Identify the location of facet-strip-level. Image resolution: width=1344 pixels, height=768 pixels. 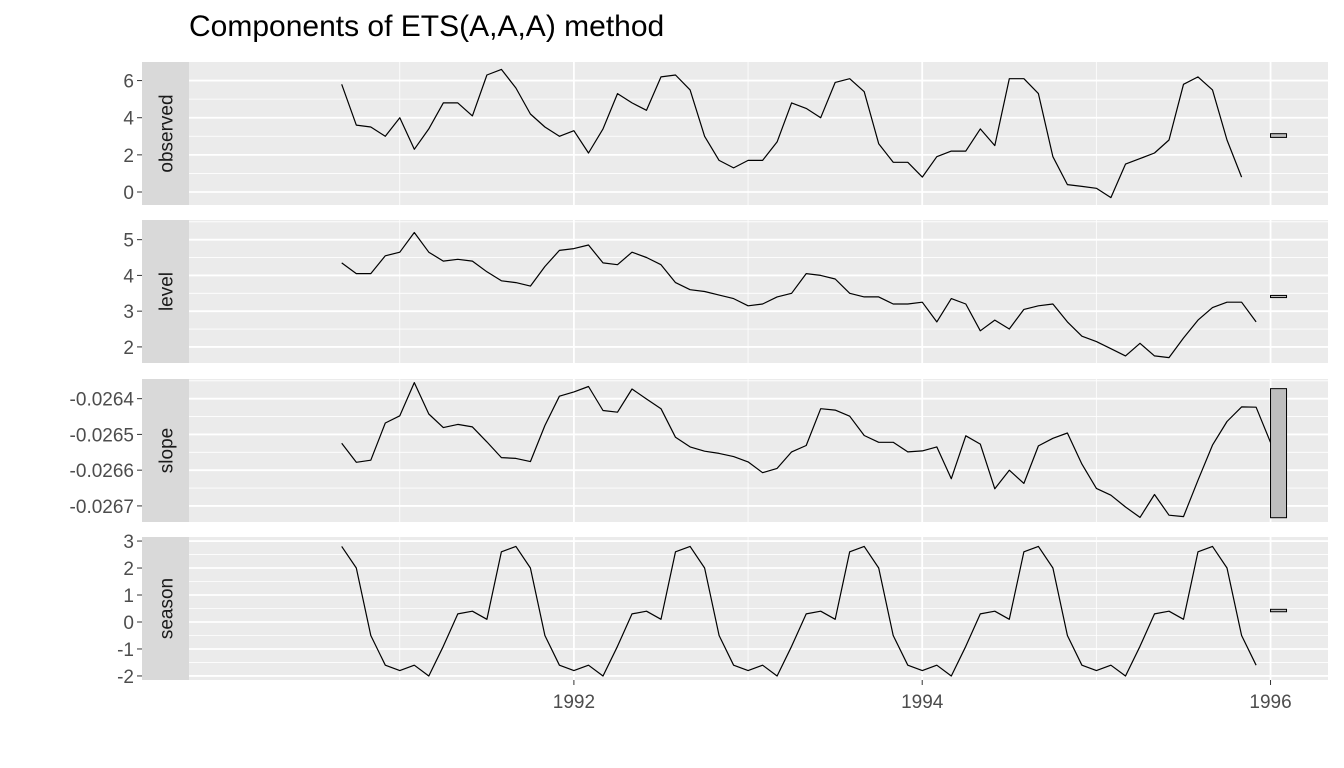
(165, 291).